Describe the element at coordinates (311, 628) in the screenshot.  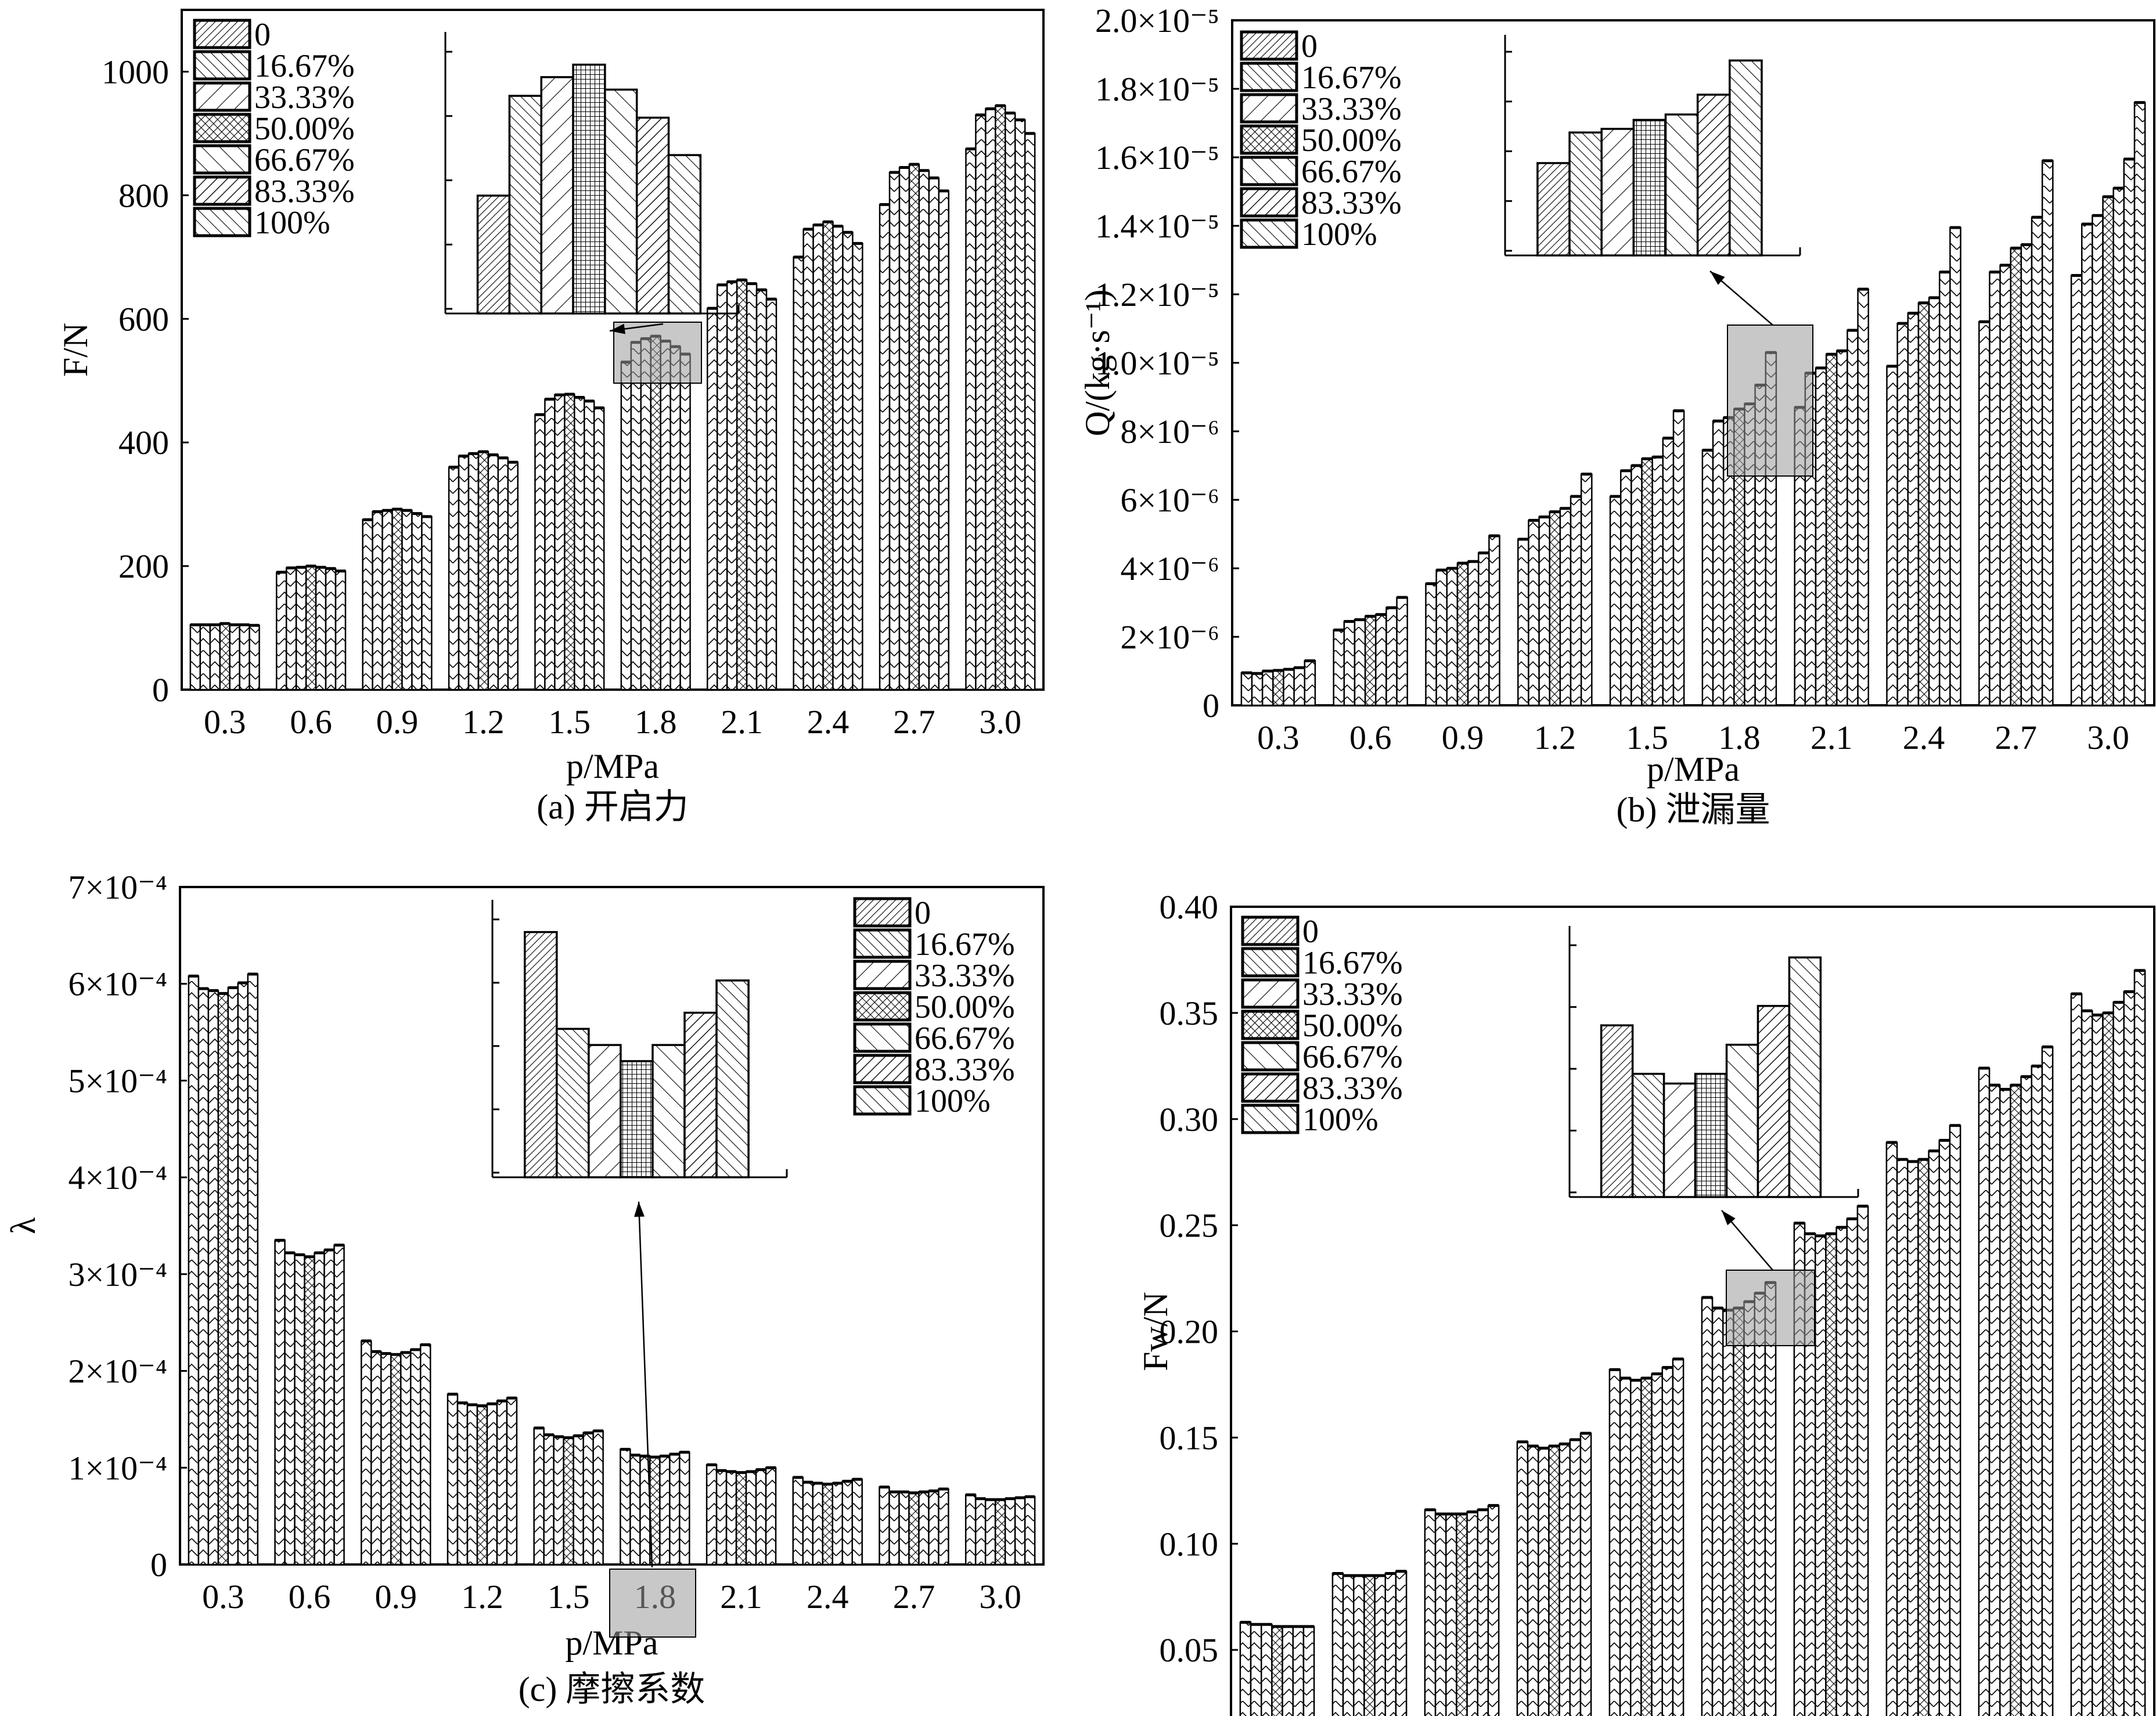
I see `bar-0.6-50.00%` at that location.